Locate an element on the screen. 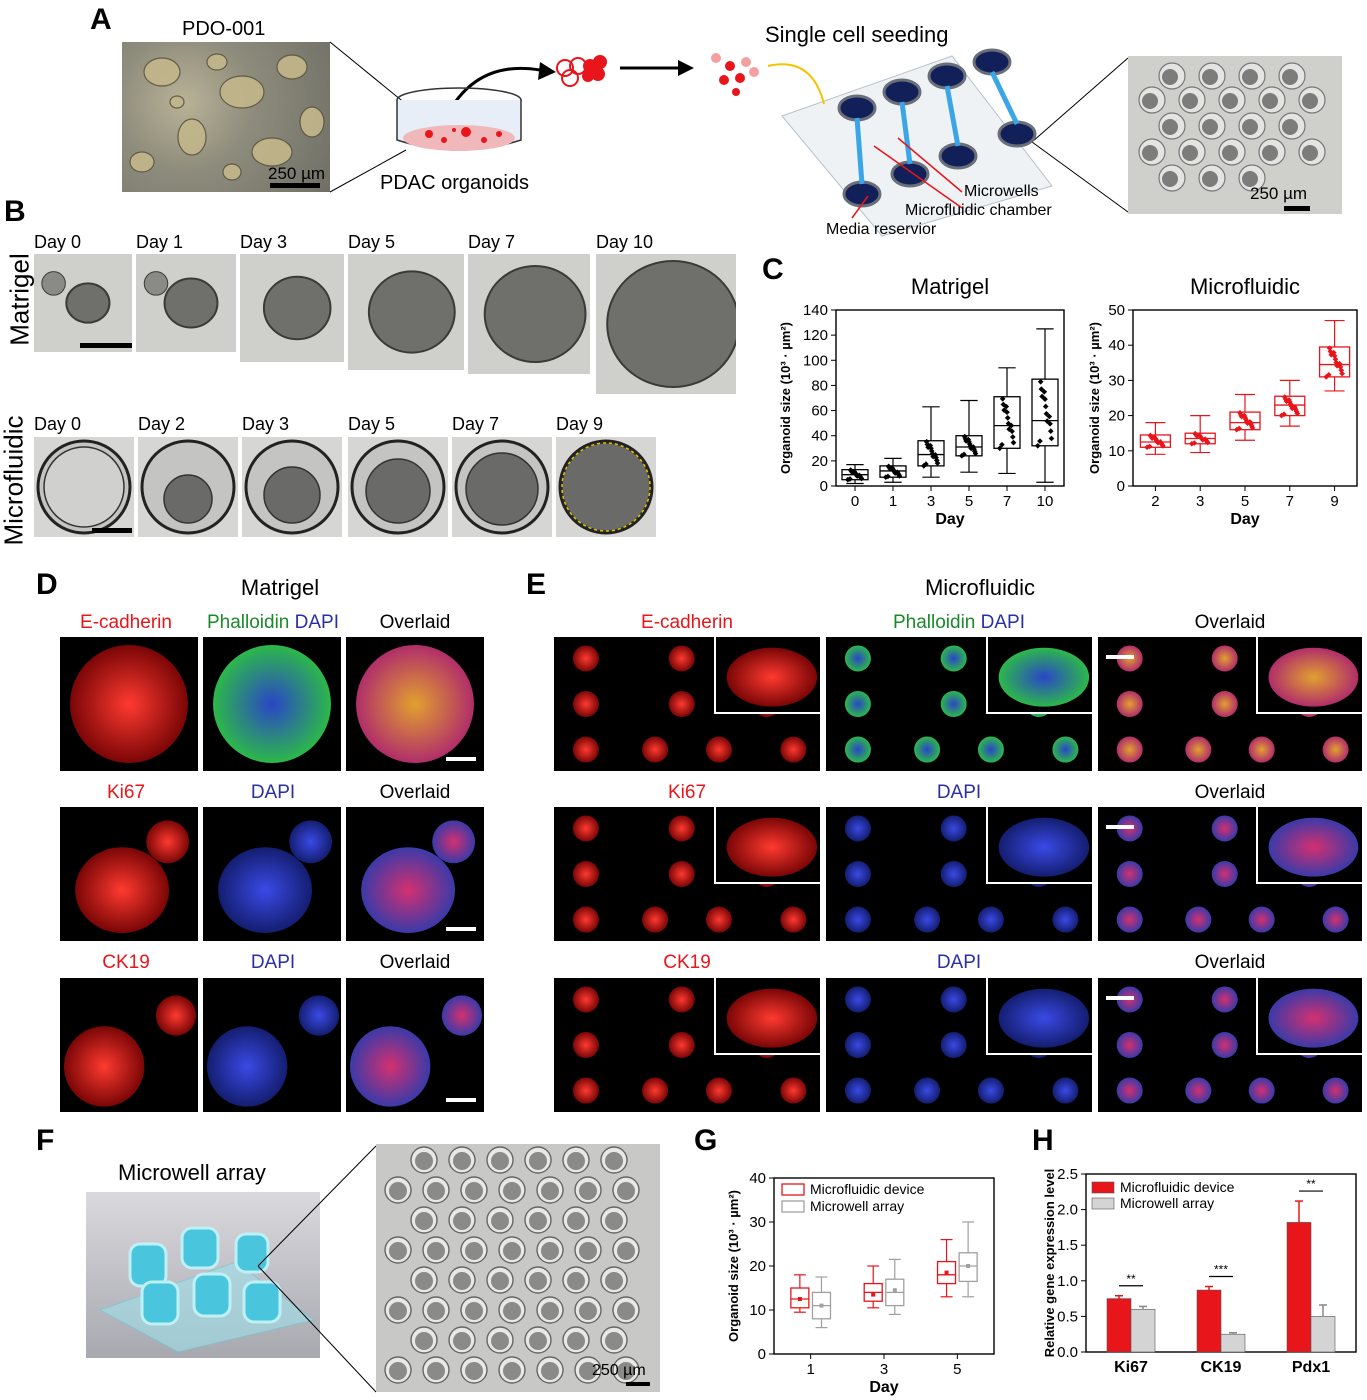 The height and width of the screenshot is (1400, 1367). y-tick-label: 60 is located at coordinates (819, 411).